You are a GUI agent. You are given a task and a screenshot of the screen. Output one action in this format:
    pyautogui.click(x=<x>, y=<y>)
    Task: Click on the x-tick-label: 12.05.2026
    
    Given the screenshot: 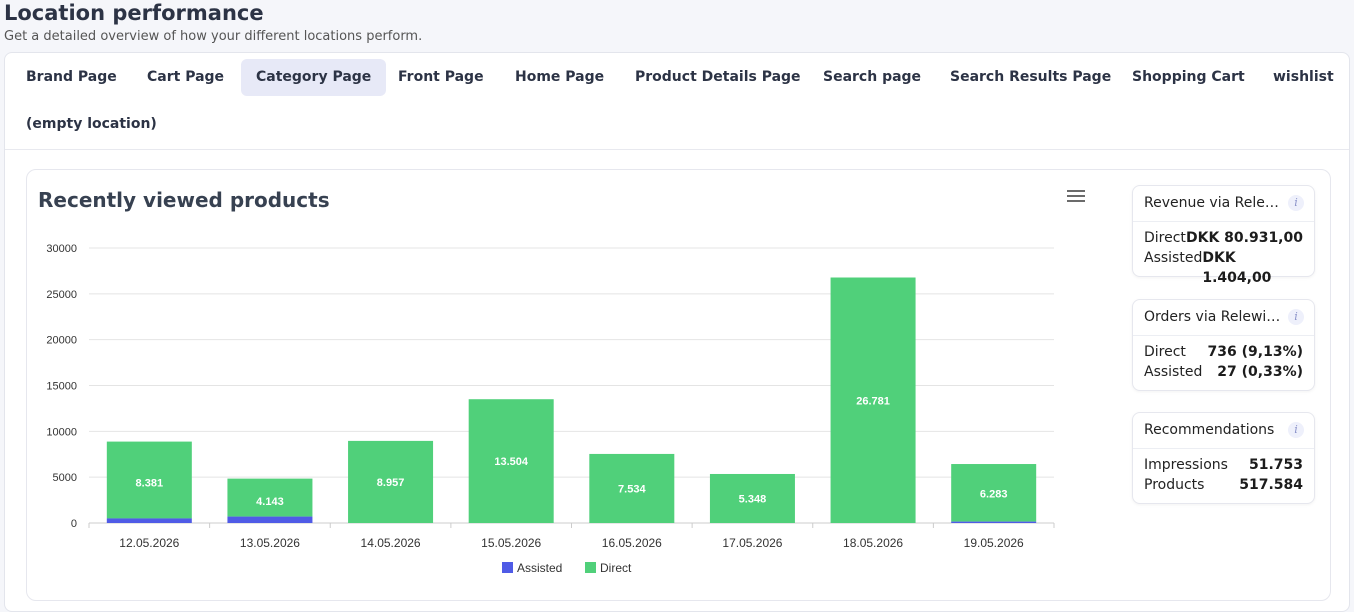 What is the action you would take?
    pyautogui.click(x=149, y=543)
    